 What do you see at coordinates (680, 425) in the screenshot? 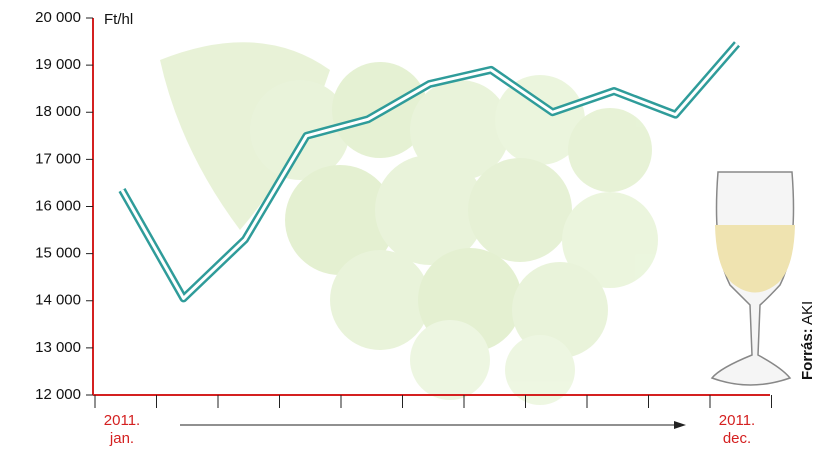
I see `arrow-head` at bounding box center [680, 425].